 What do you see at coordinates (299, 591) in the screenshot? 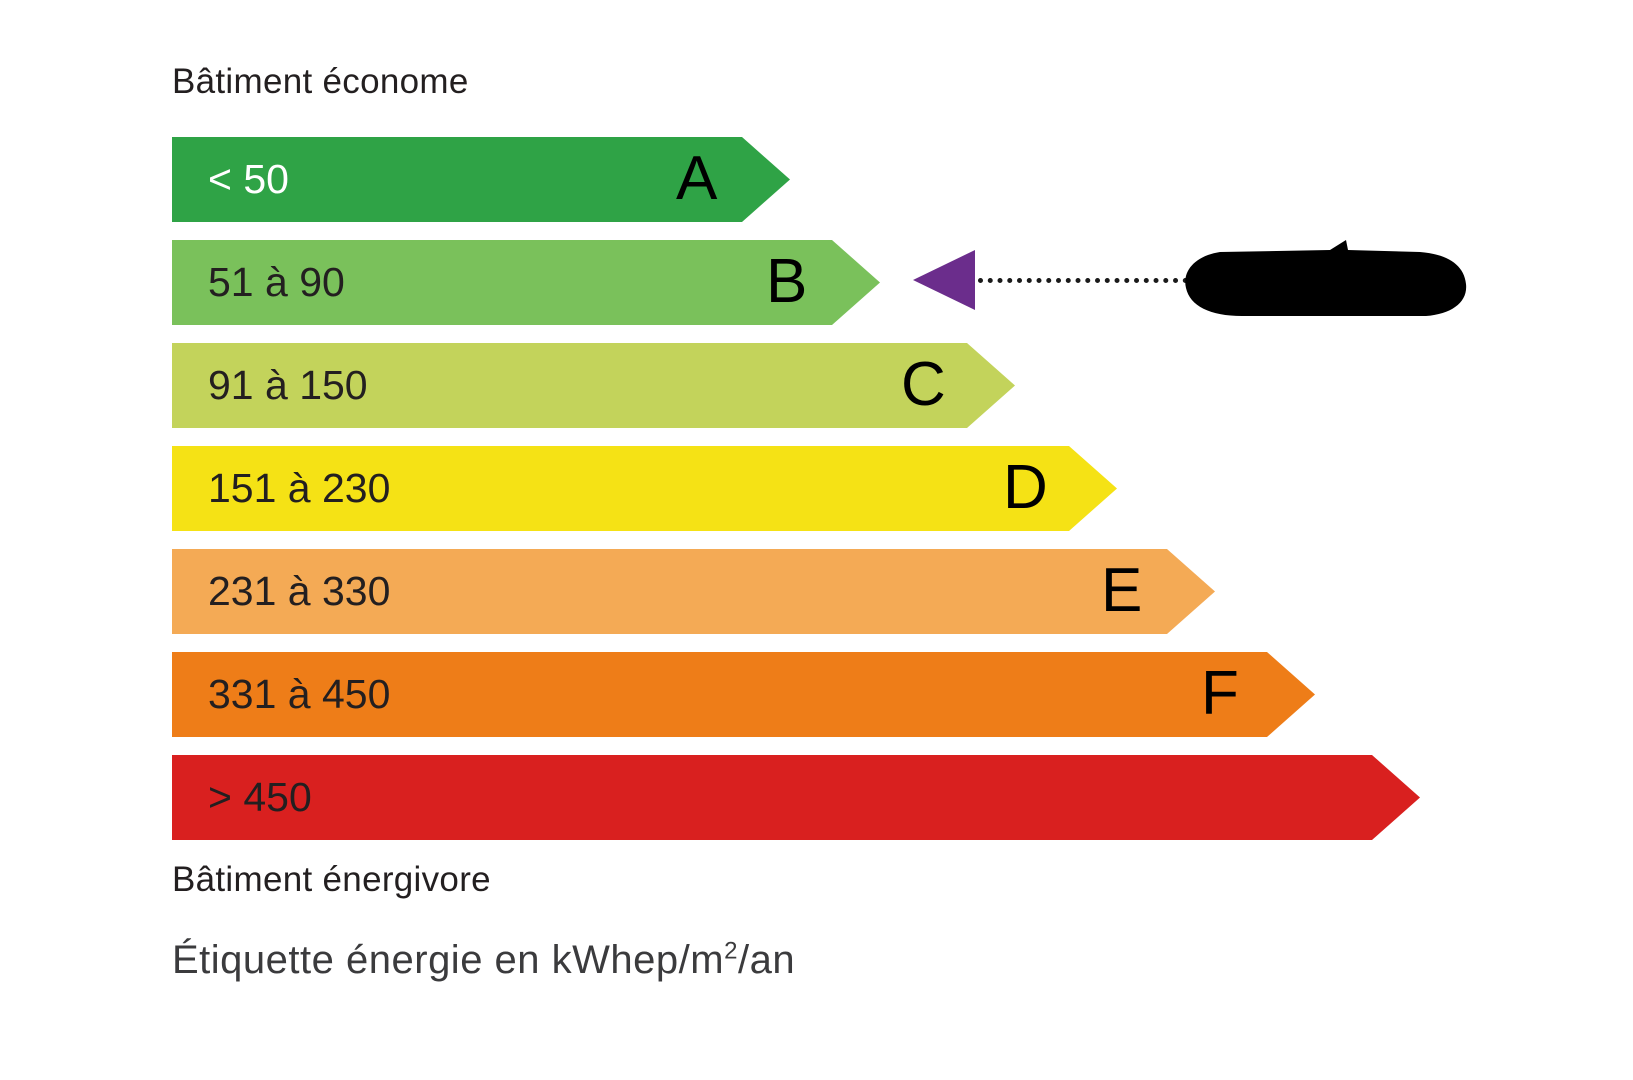
I see `bar-range-label: 231 à 330` at bounding box center [299, 591].